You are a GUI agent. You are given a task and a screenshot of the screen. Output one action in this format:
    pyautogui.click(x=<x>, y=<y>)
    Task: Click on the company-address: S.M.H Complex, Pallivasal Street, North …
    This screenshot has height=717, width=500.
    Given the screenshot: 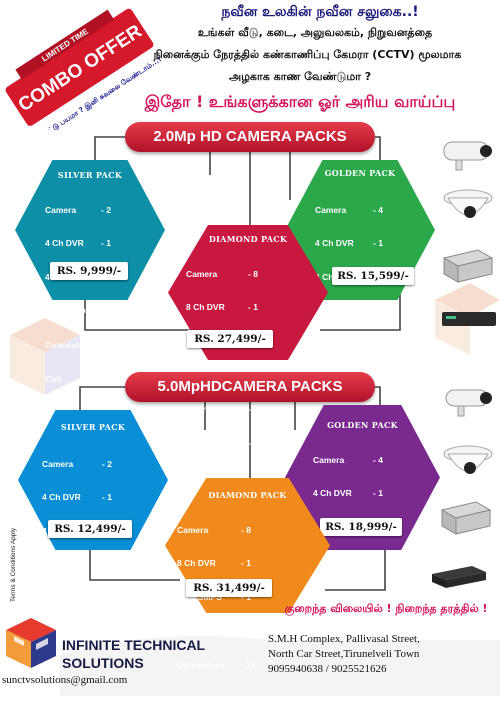 What is the action you would take?
    pyautogui.click(x=384, y=654)
    